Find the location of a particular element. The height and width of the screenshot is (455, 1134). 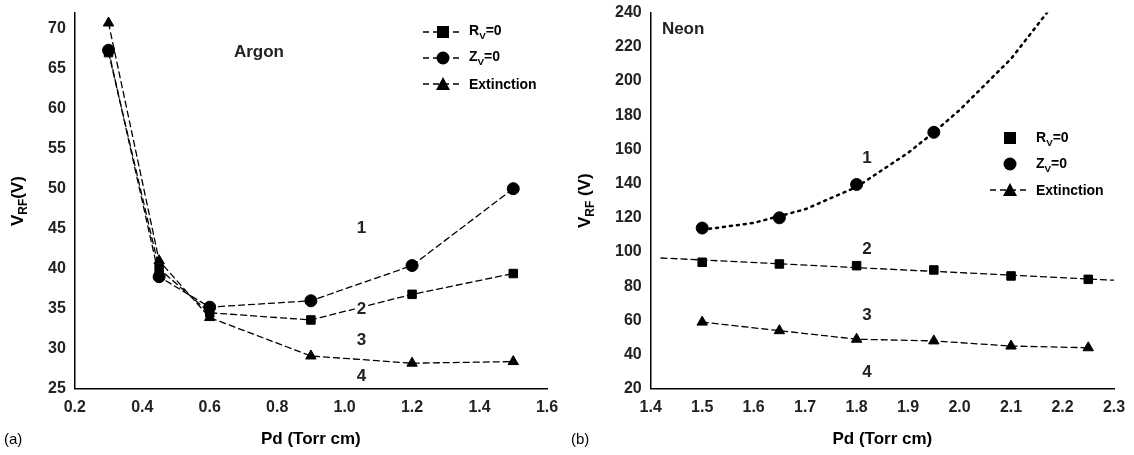

y-tick-label: 50 is located at coordinates (57, 188).